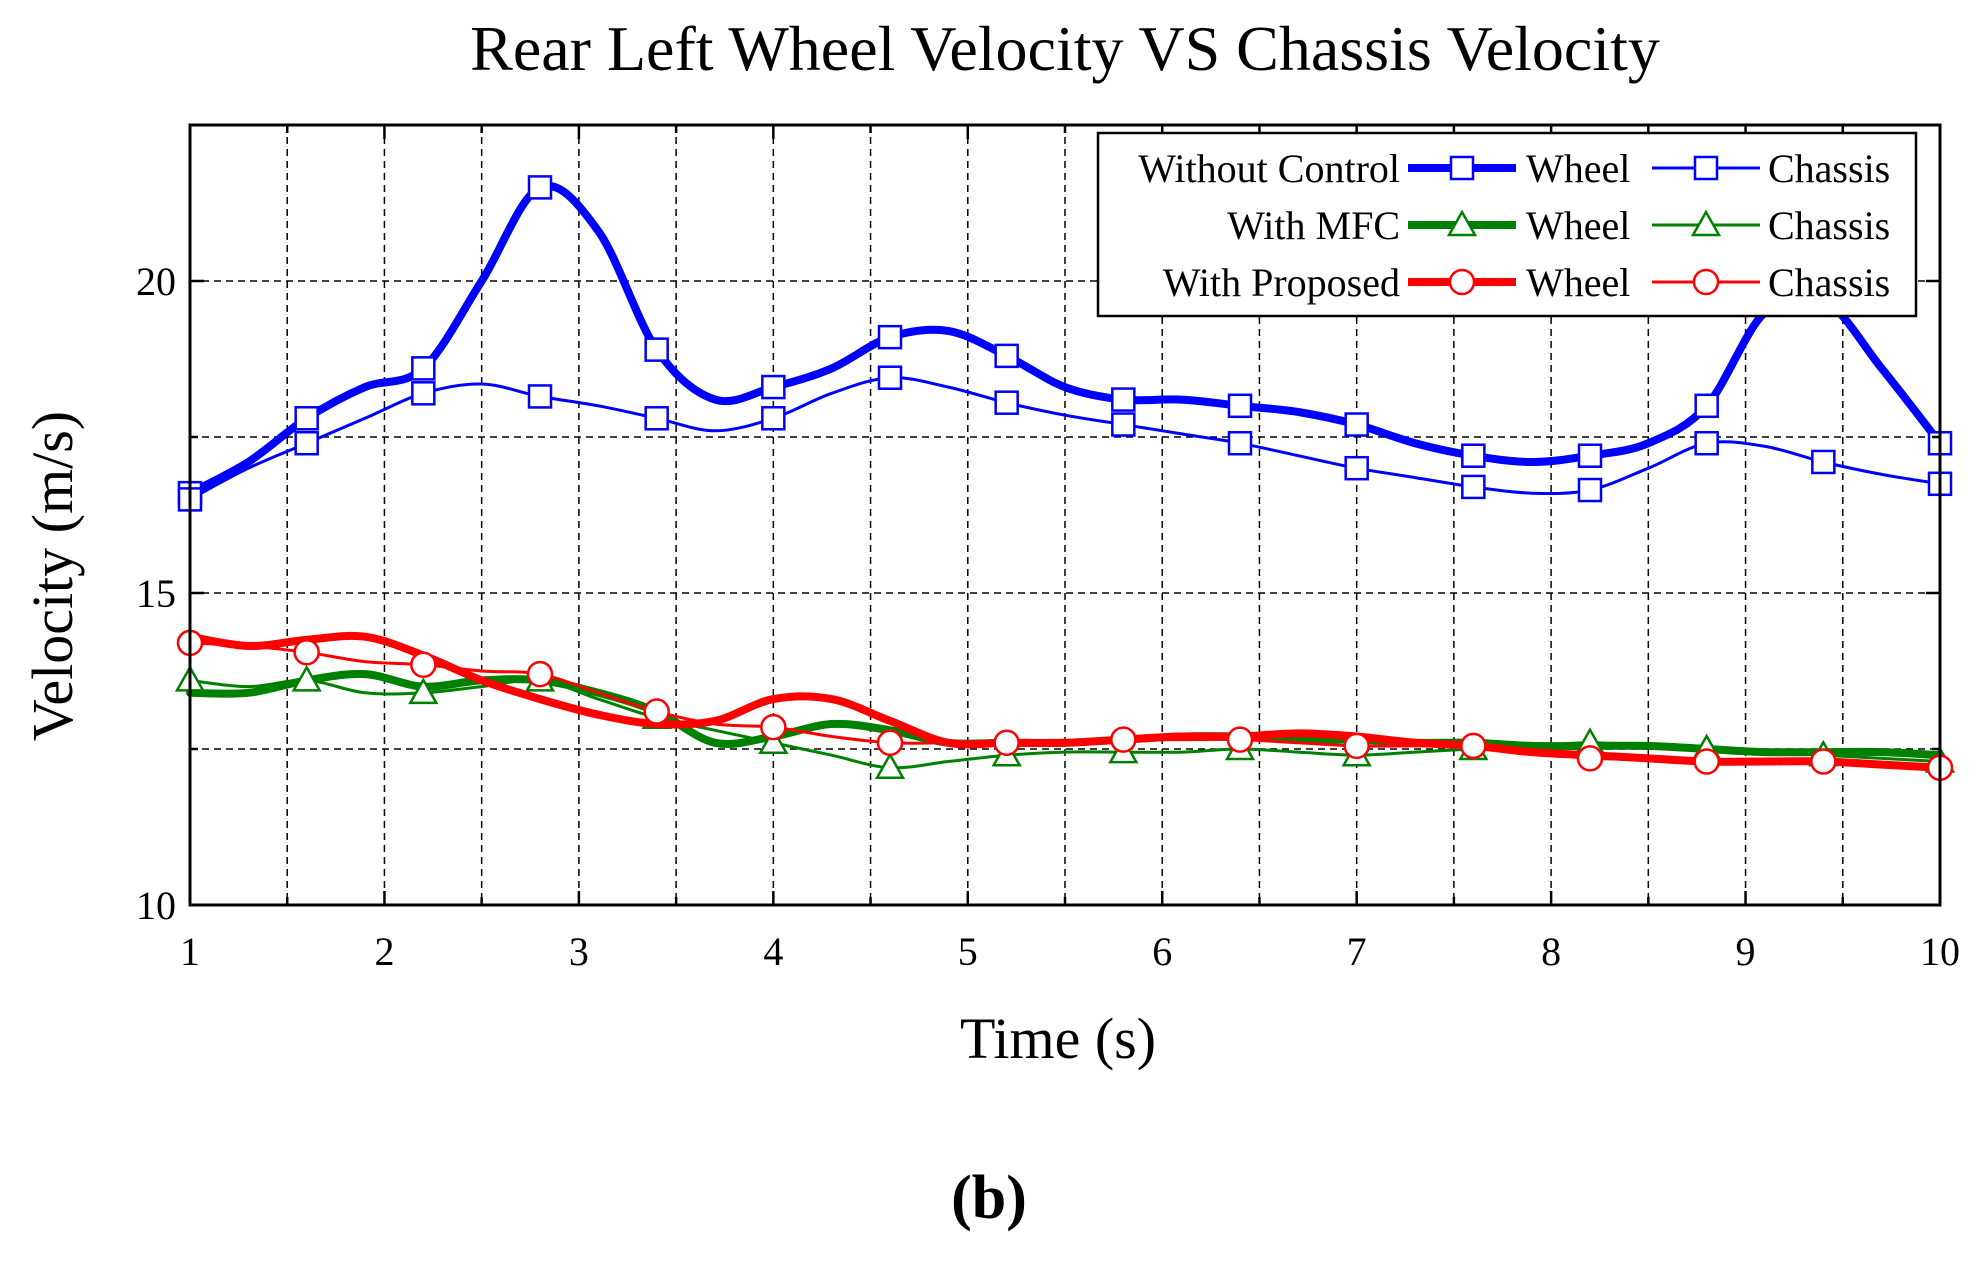 The image size is (1979, 1262). What do you see at coordinates (1746, 951) in the screenshot?
I see `x-tick-label: 9` at bounding box center [1746, 951].